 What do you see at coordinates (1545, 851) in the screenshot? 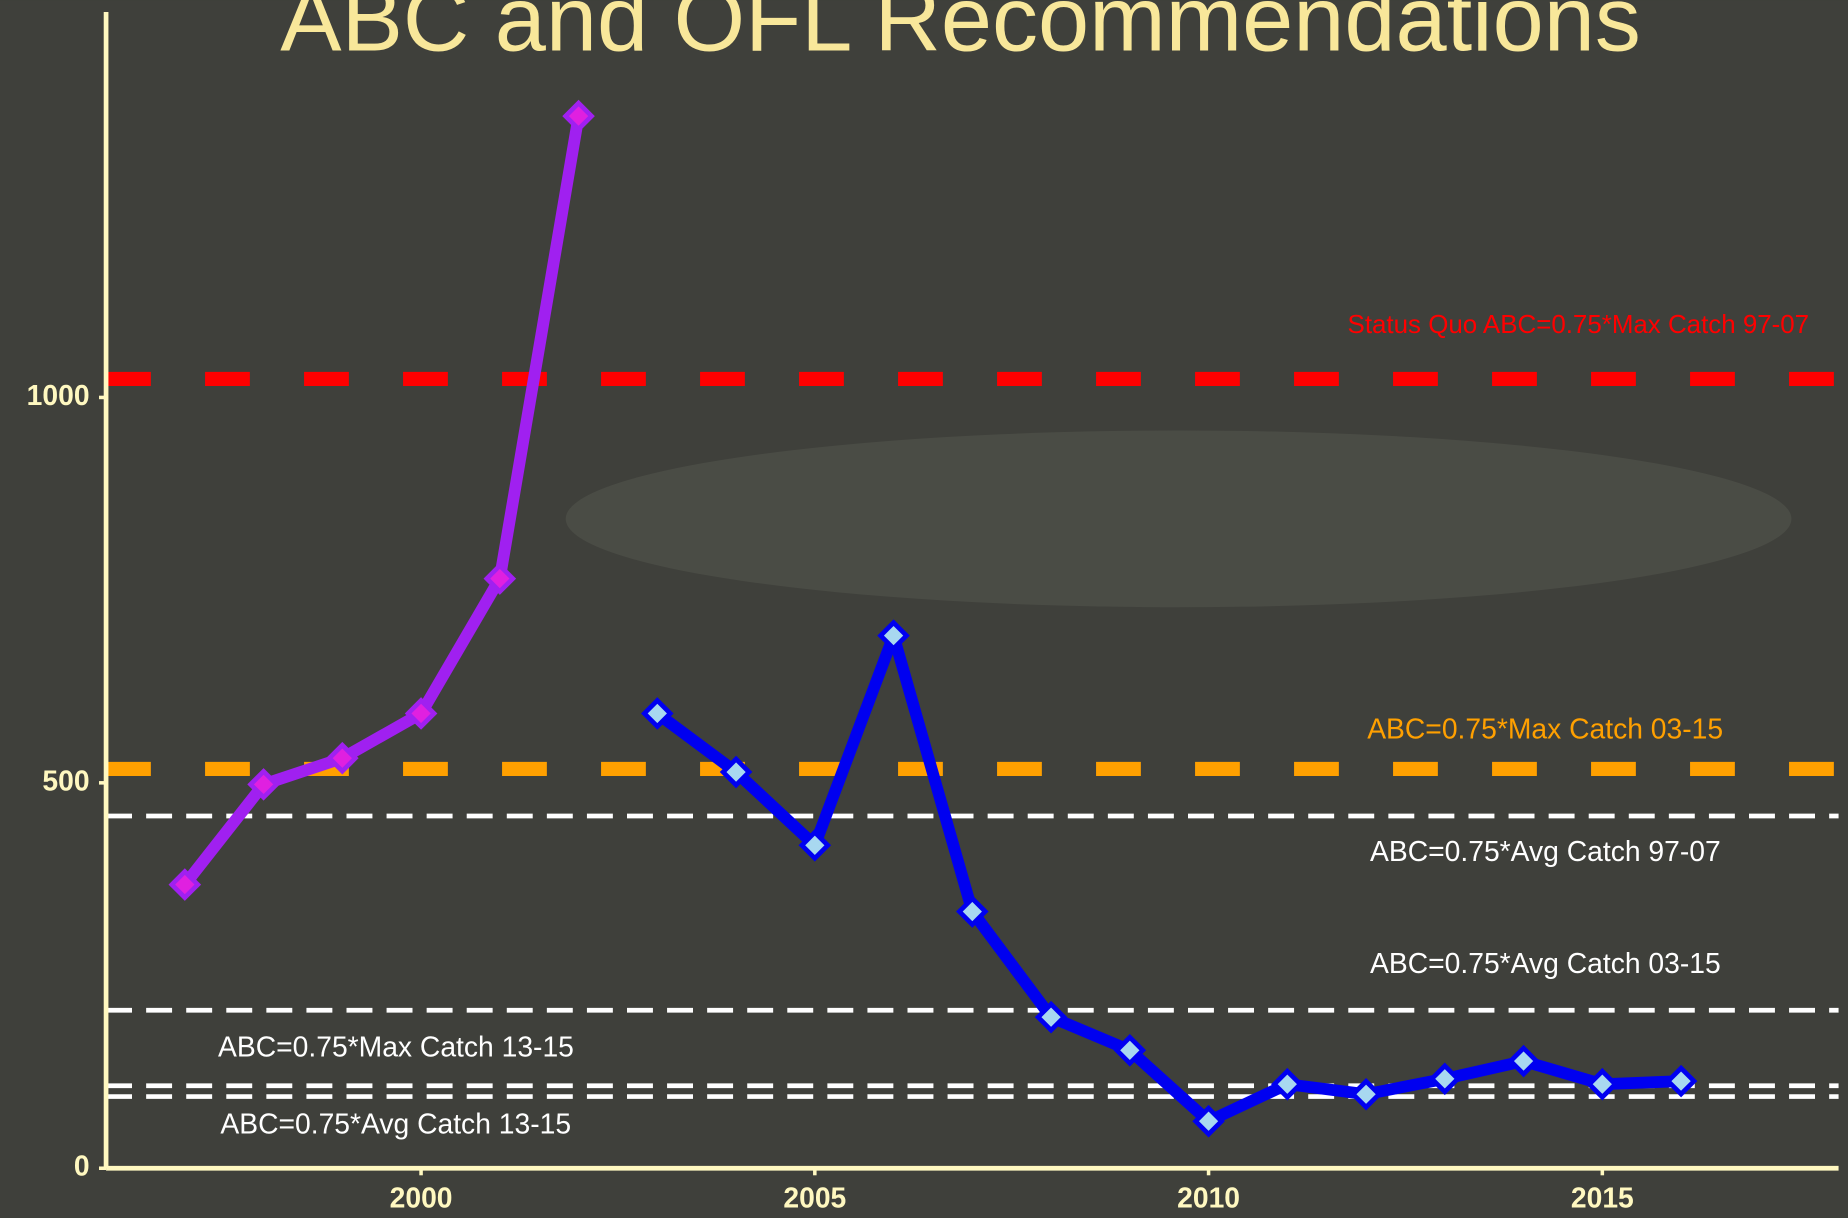
I see `reference-label: ABC=0.75*Avg Catch 97-07` at bounding box center [1545, 851].